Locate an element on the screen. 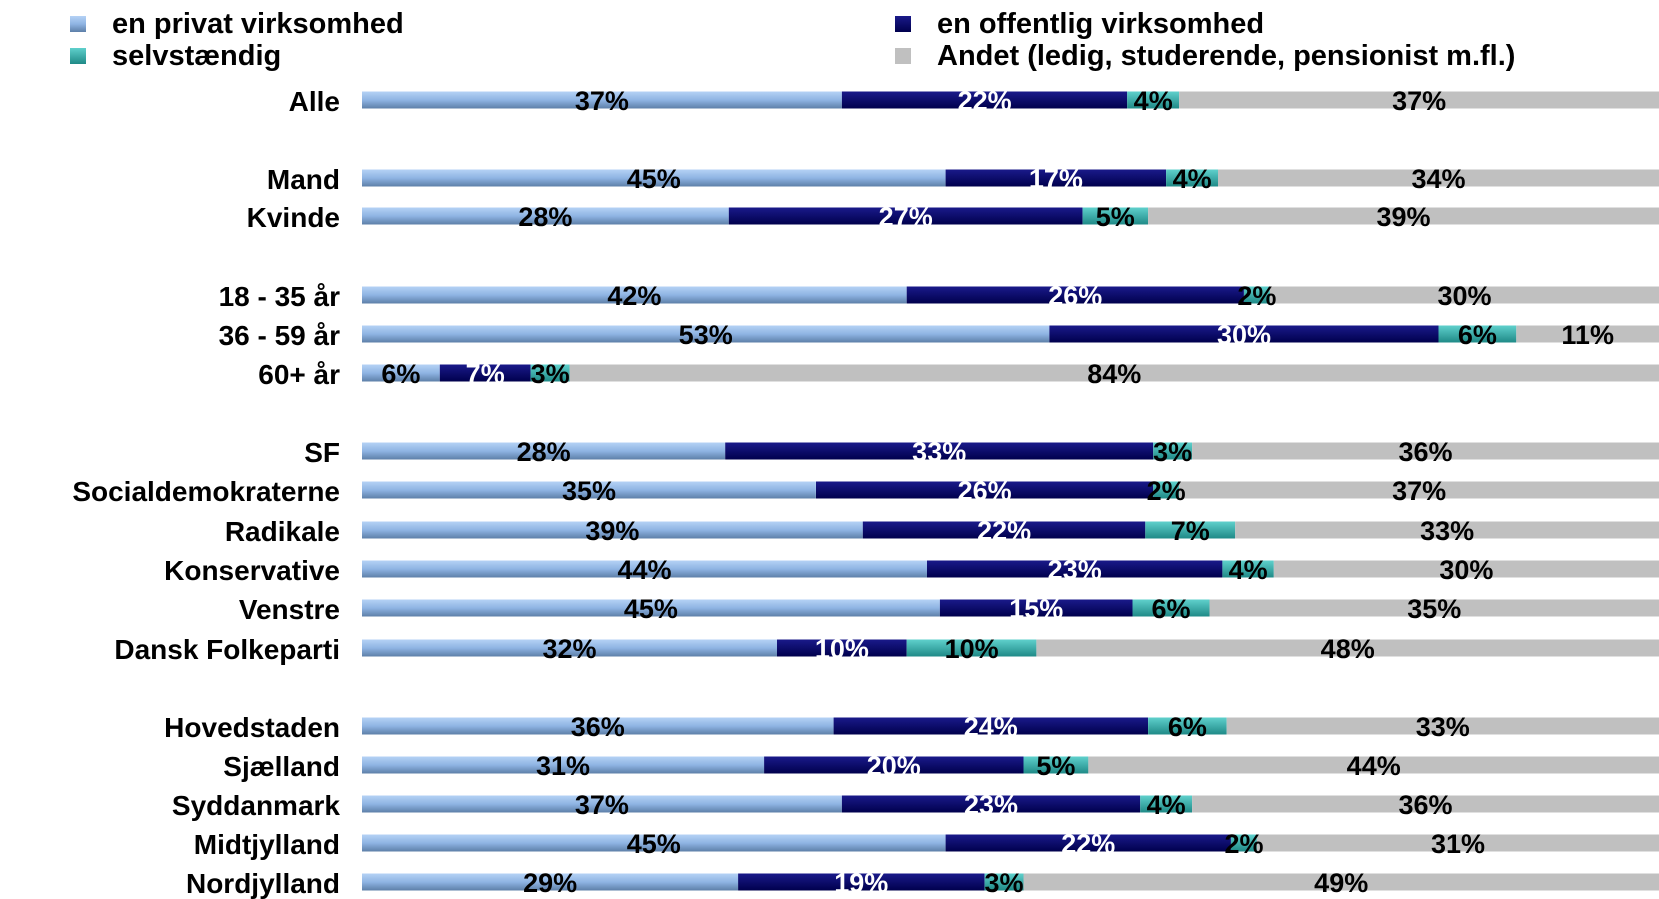  value-label-36-59-aar-en-offentlig-virksomhed: 30% is located at coordinates (1244, 335).